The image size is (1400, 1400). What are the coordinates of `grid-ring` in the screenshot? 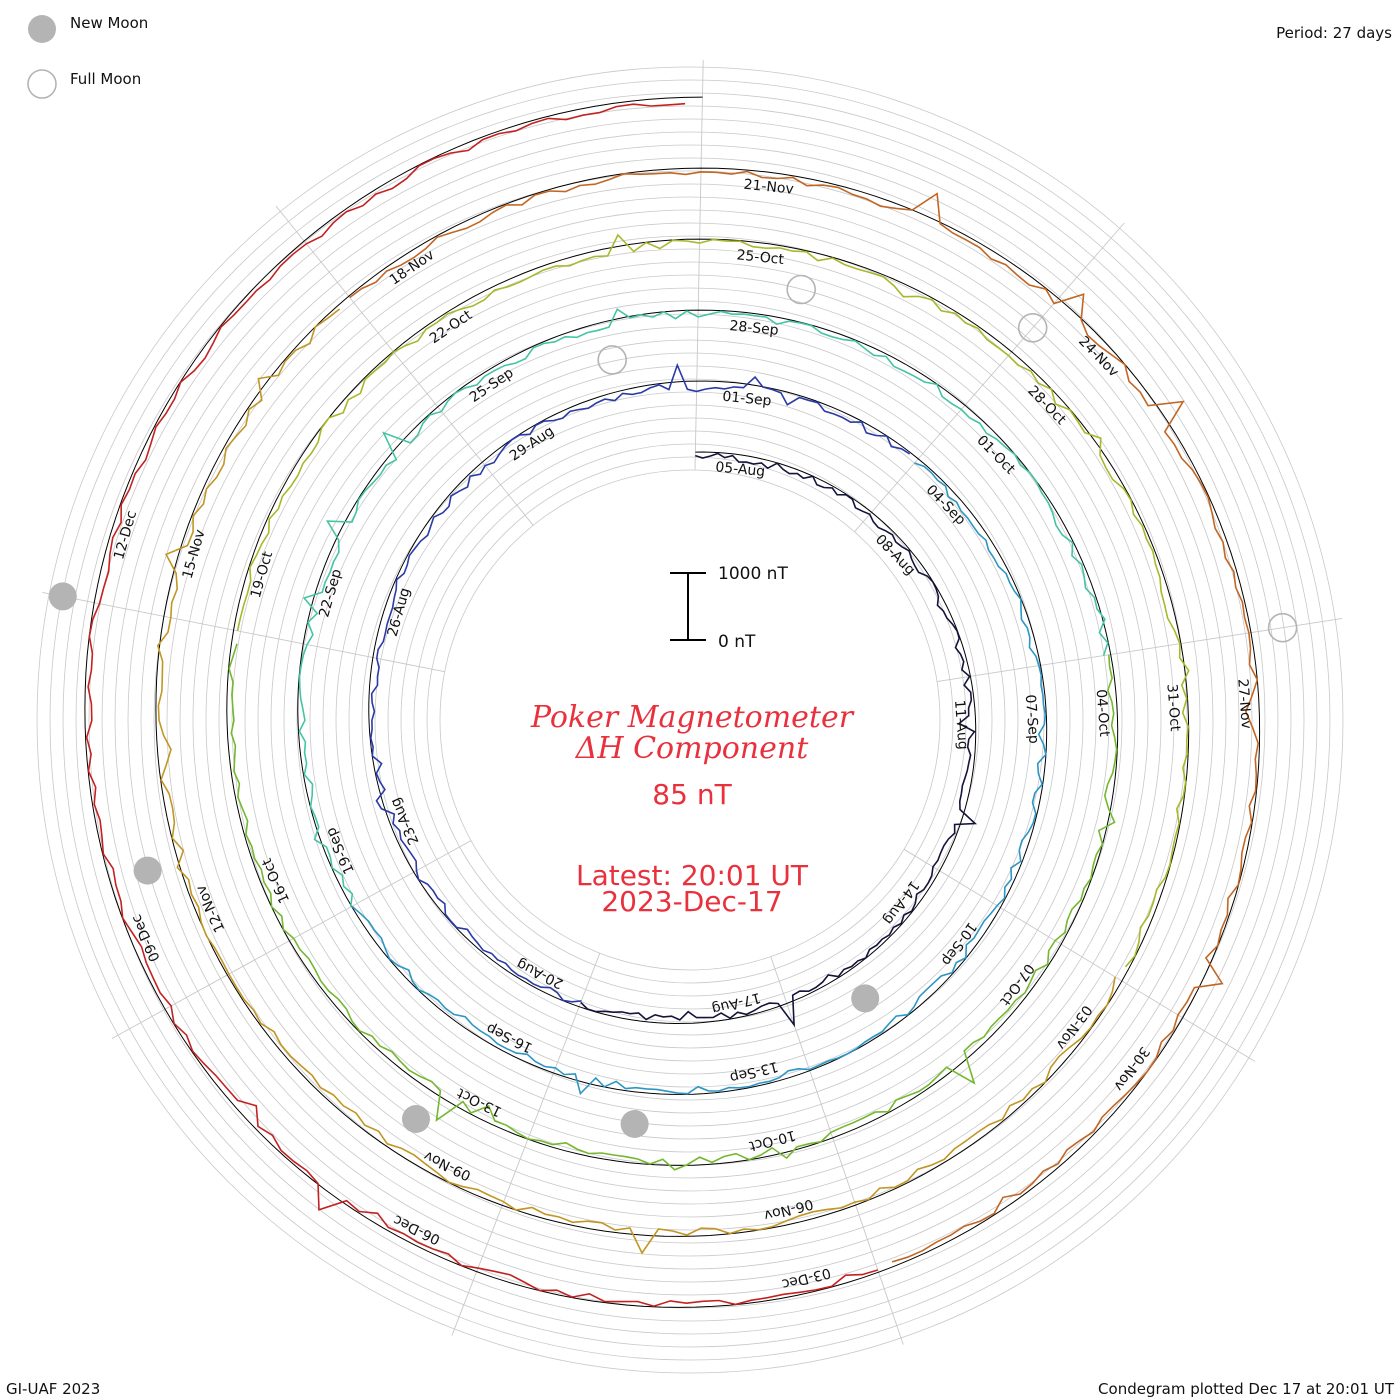 It's located at (690, 720).